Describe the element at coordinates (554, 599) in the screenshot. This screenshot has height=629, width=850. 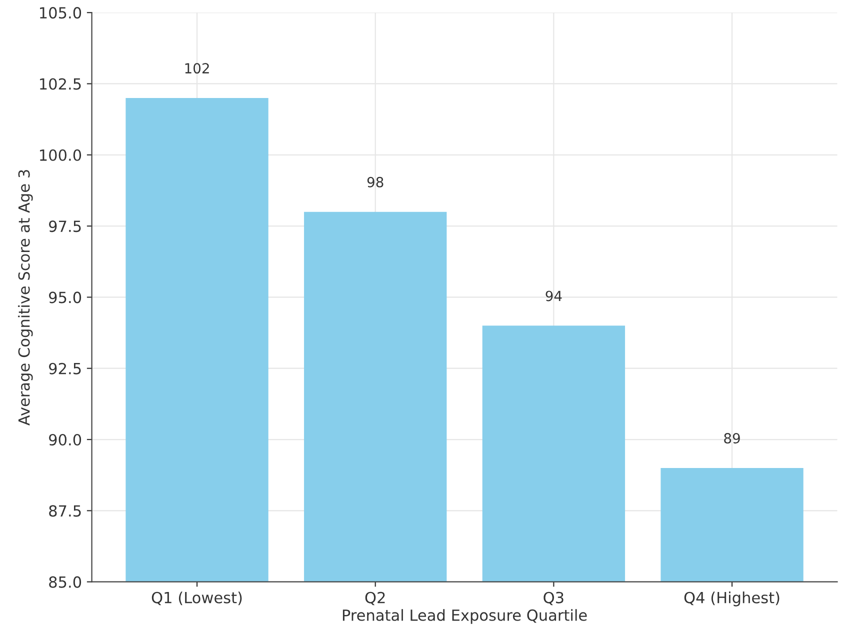
I see `x-tick-label: Q3` at that location.